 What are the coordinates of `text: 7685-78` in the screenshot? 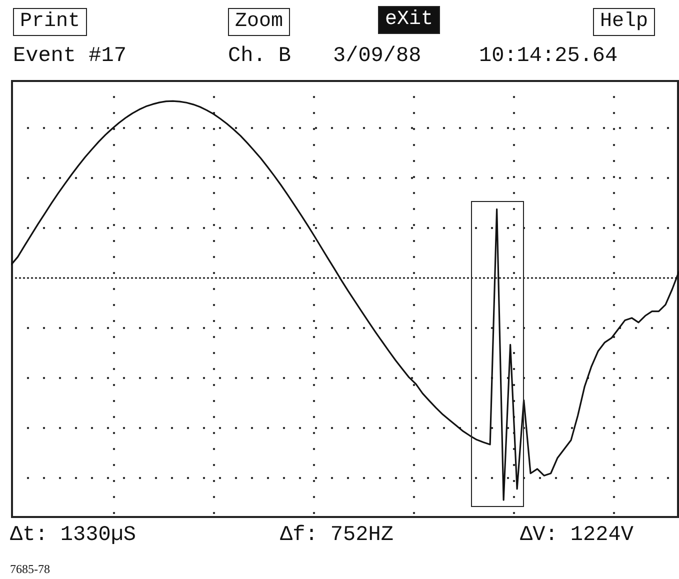 It's located at (30, 569).